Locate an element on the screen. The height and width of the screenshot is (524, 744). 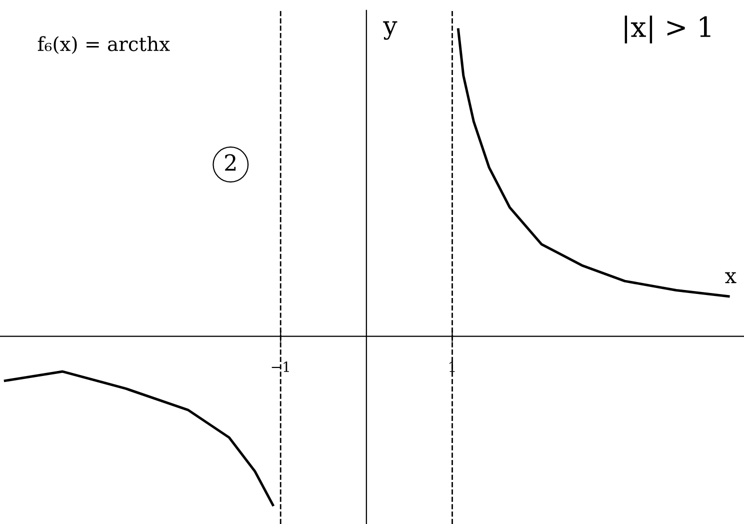
x-axis-title: x is located at coordinates (730, 278).